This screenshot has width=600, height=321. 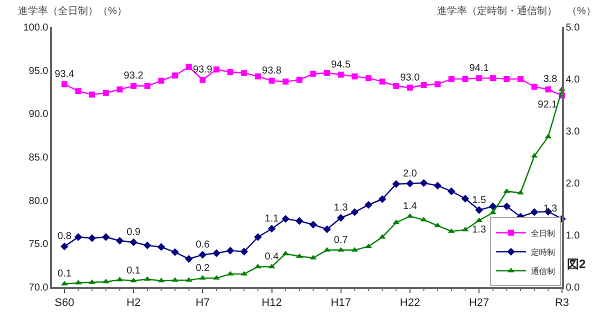 I want to click on data-label: 93.2, so click(x=134, y=76).